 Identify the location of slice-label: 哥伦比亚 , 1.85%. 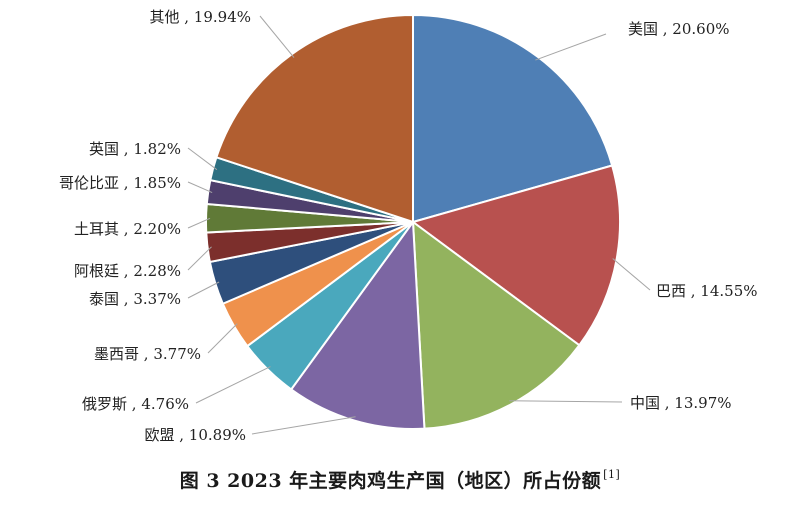
(120, 183).